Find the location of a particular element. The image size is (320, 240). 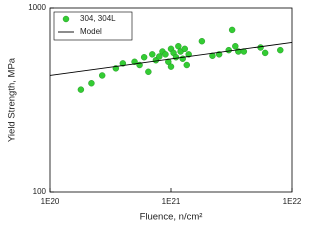

x-axis-title: Fluence, n/cm² is located at coordinates (171, 217).